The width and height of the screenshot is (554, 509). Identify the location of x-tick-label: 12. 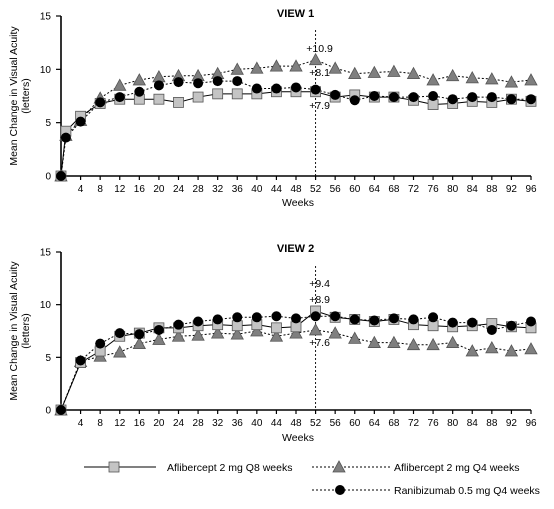
(120, 189).